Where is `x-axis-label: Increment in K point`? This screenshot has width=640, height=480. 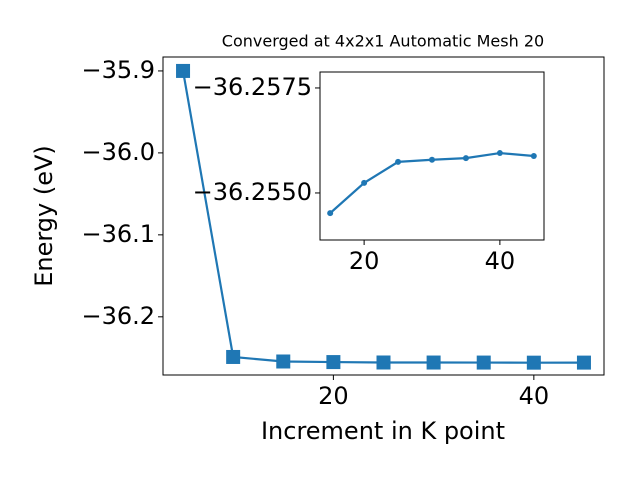 x-axis-label: Increment in K point is located at coordinates (383, 431).